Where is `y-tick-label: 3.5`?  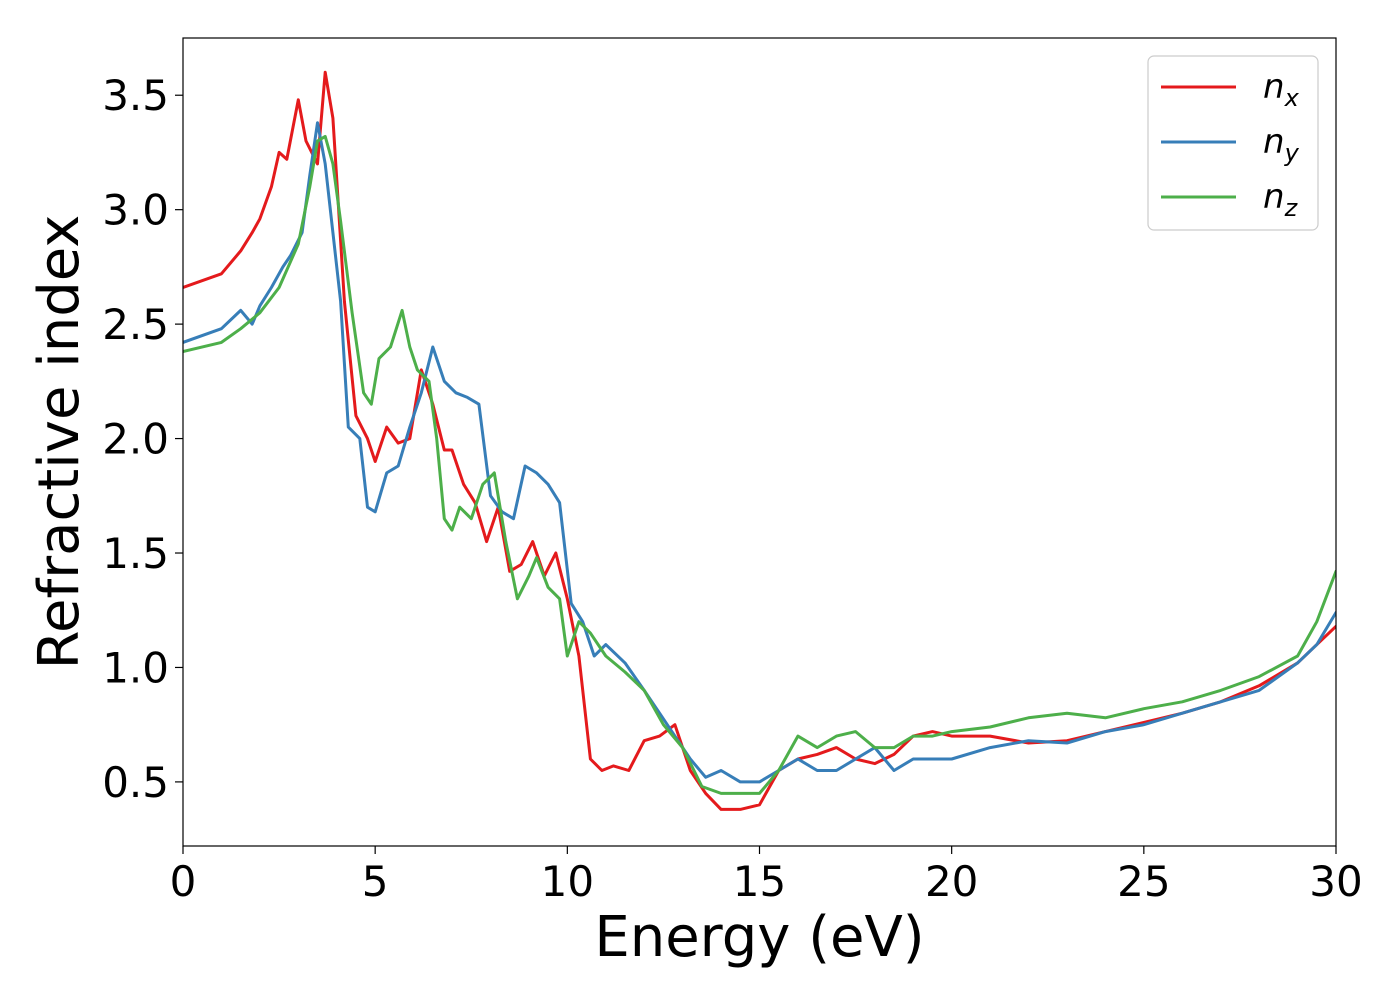 y-tick-label: 3.5 is located at coordinates (135, 95).